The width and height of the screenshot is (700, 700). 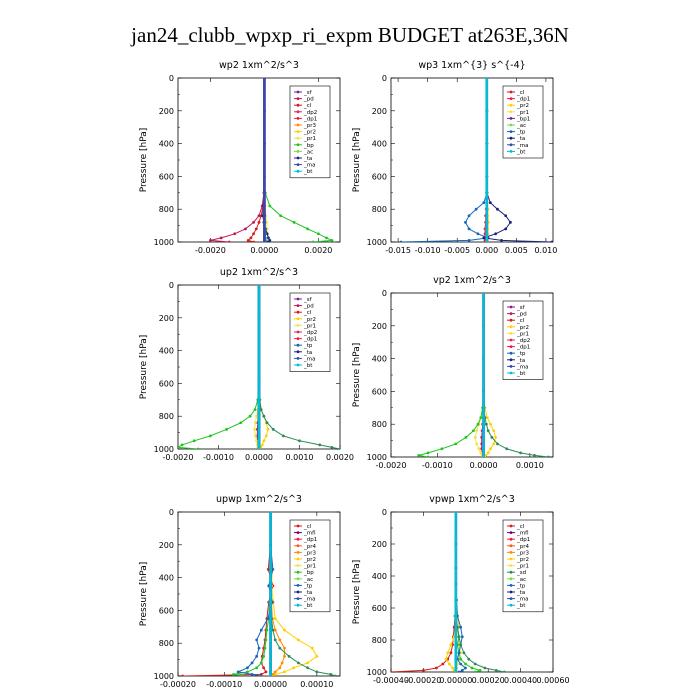 I want to click on x-tick-label: -0.00020, so click(x=423, y=680).